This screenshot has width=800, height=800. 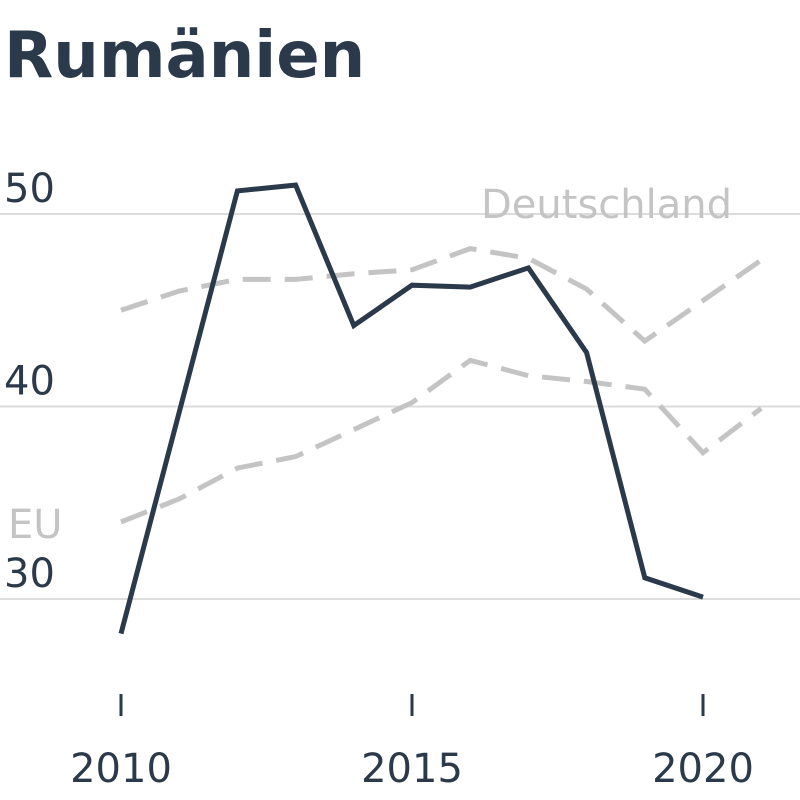 I want to click on x-tick-label-2010: 2010, so click(x=121, y=769).